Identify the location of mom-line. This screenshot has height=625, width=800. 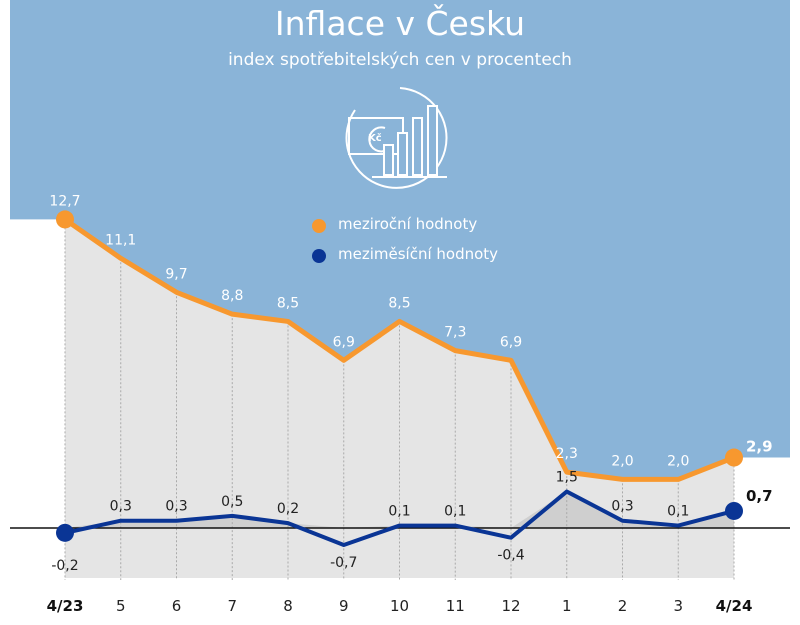
(399, 518).